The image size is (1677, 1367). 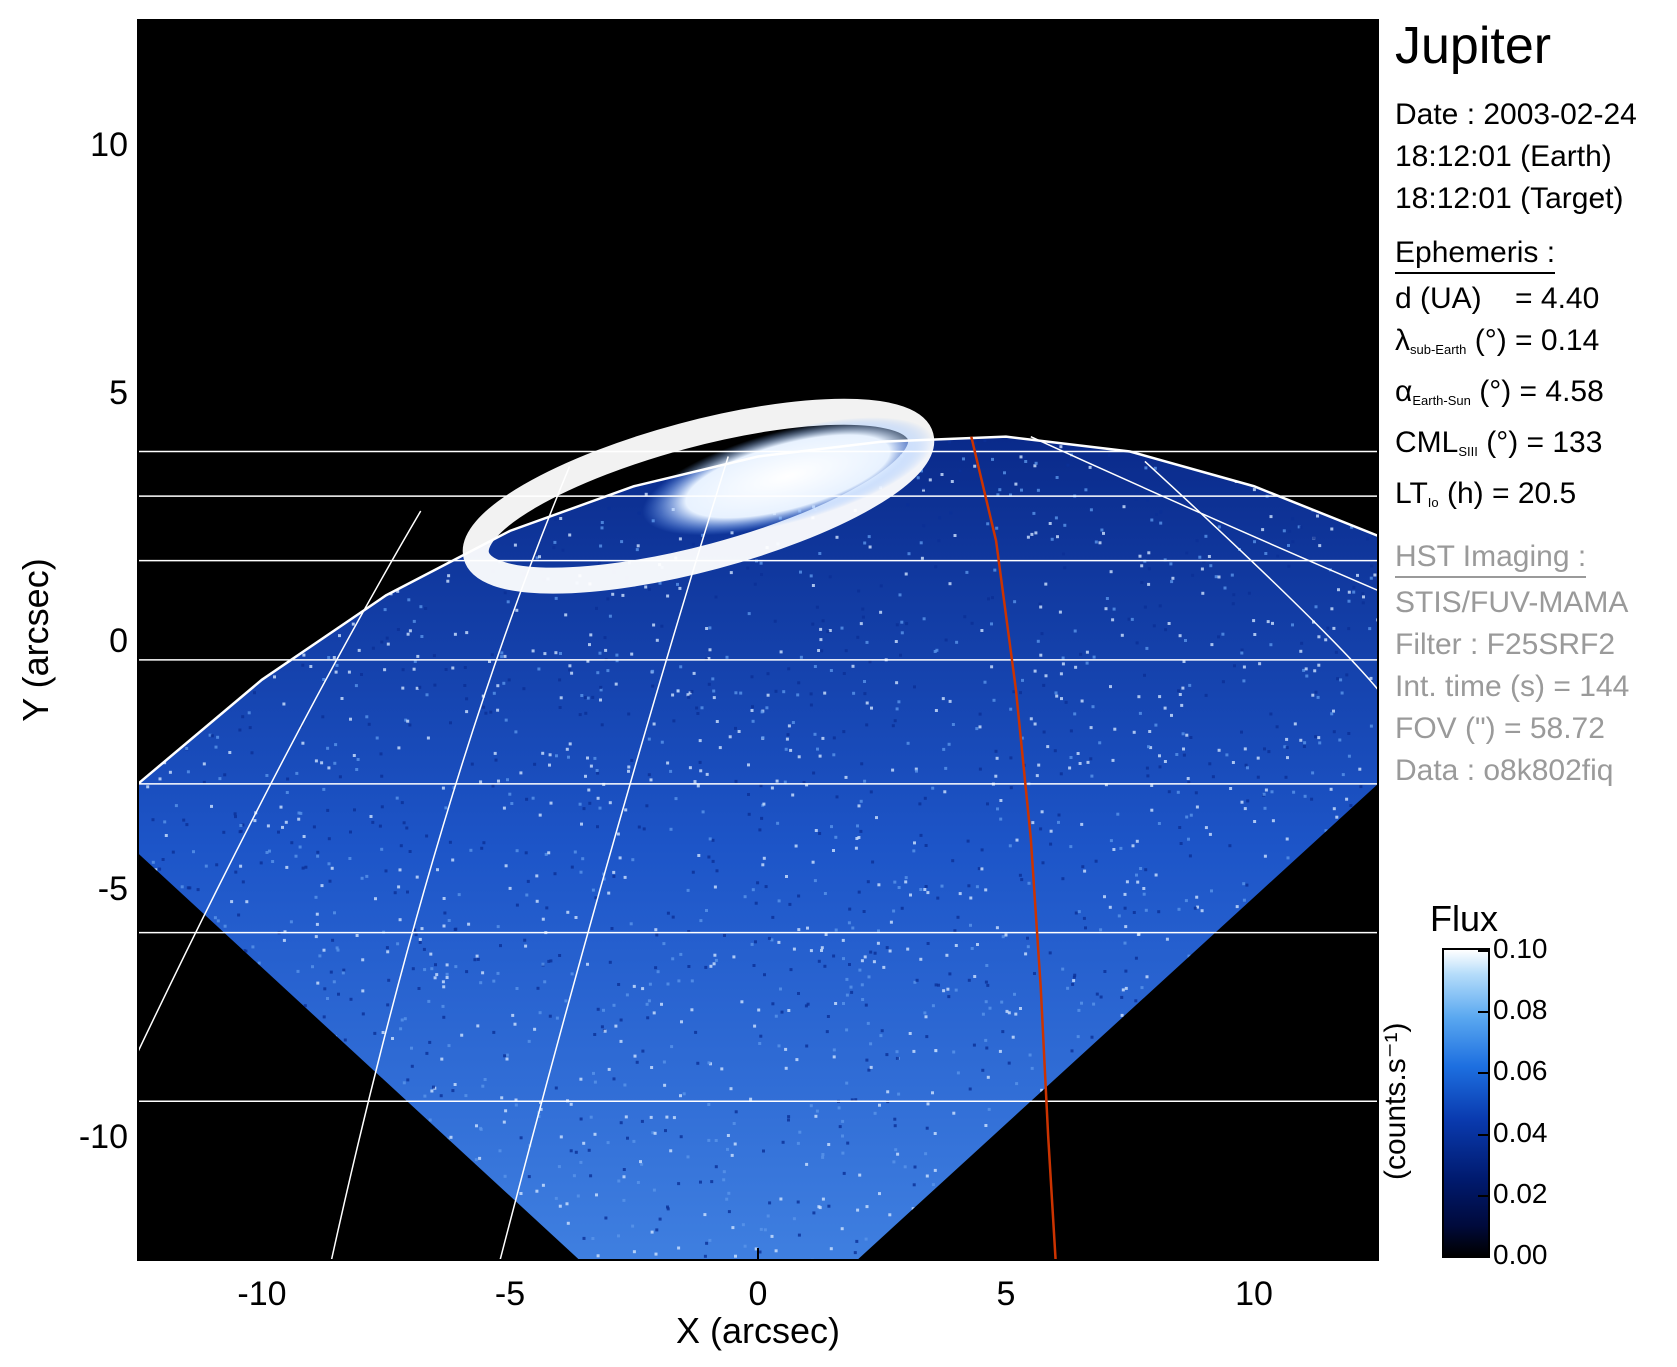 What do you see at coordinates (1254, 1294) in the screenshot?
I see `x-tick-label: 10` at bounding box center [1254, 1294].